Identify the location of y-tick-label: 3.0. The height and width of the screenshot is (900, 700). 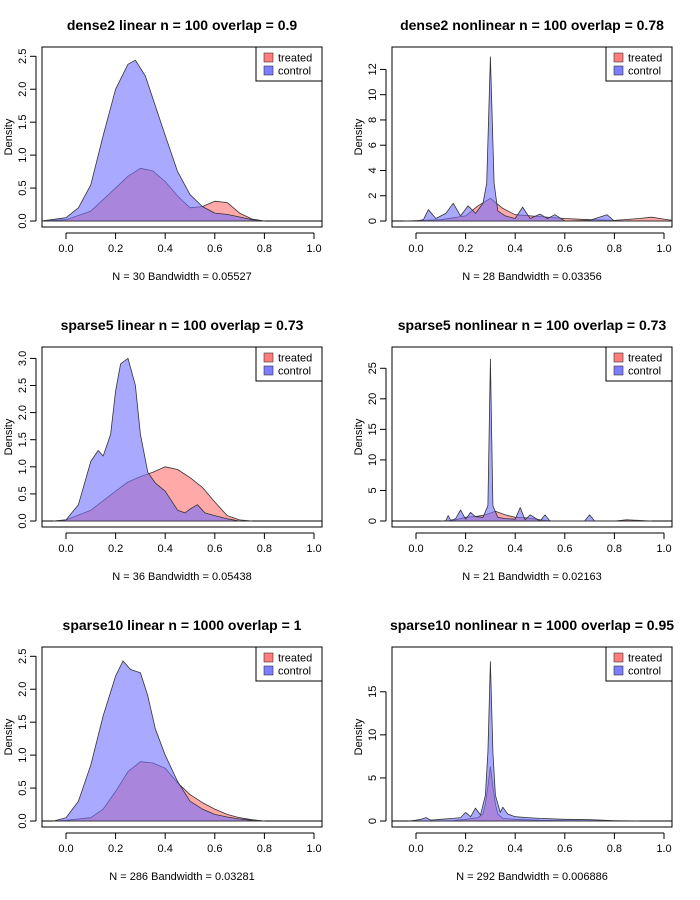
(23, 358).